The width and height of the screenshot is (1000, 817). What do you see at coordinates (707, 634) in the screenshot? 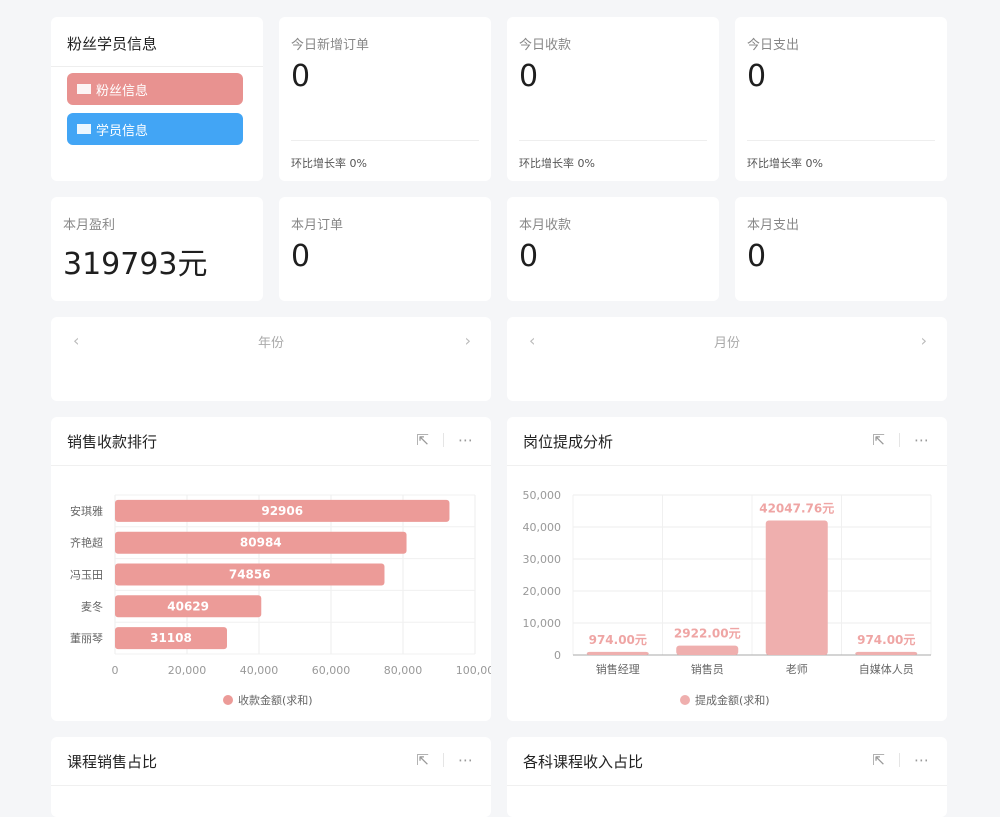
I see `data-label: 2922.00元` at bounding box center [707, 634].